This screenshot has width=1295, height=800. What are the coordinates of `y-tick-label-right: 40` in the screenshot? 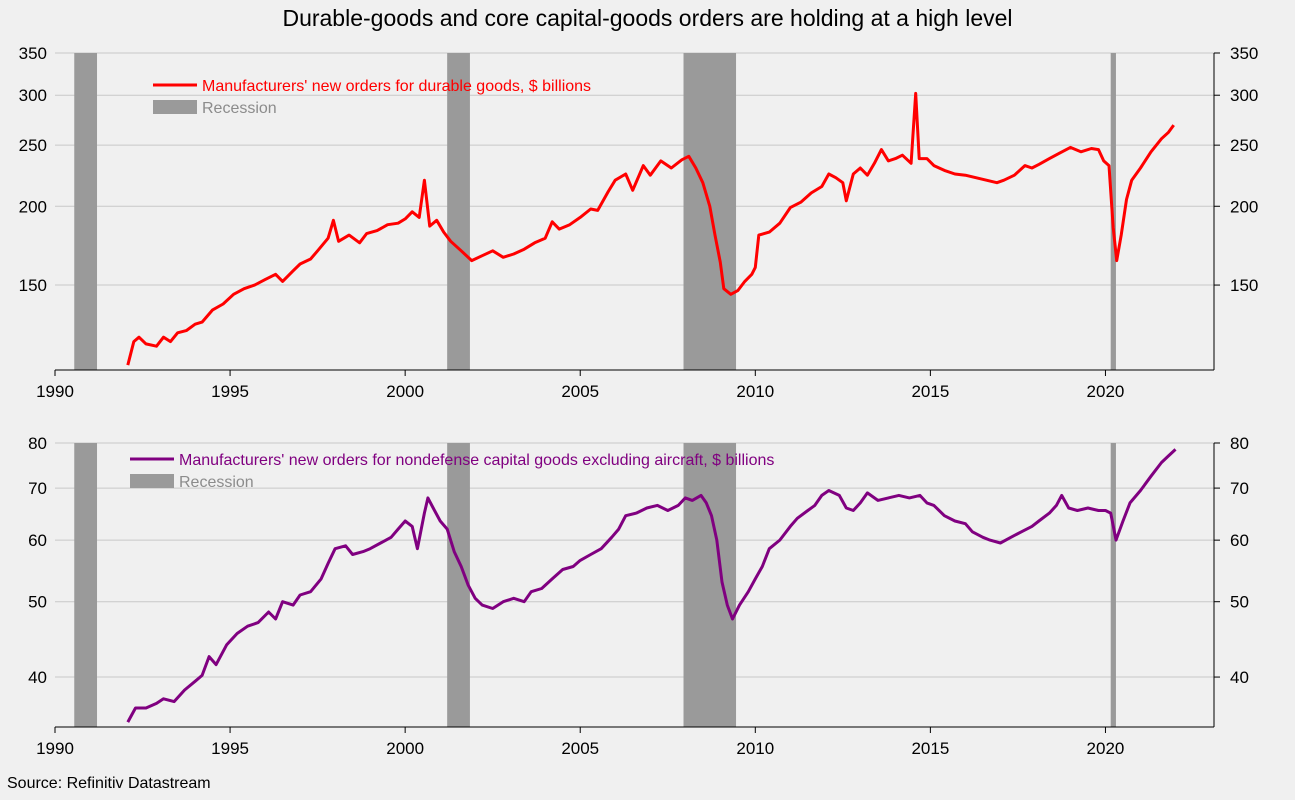 It's located at (1239, 677).